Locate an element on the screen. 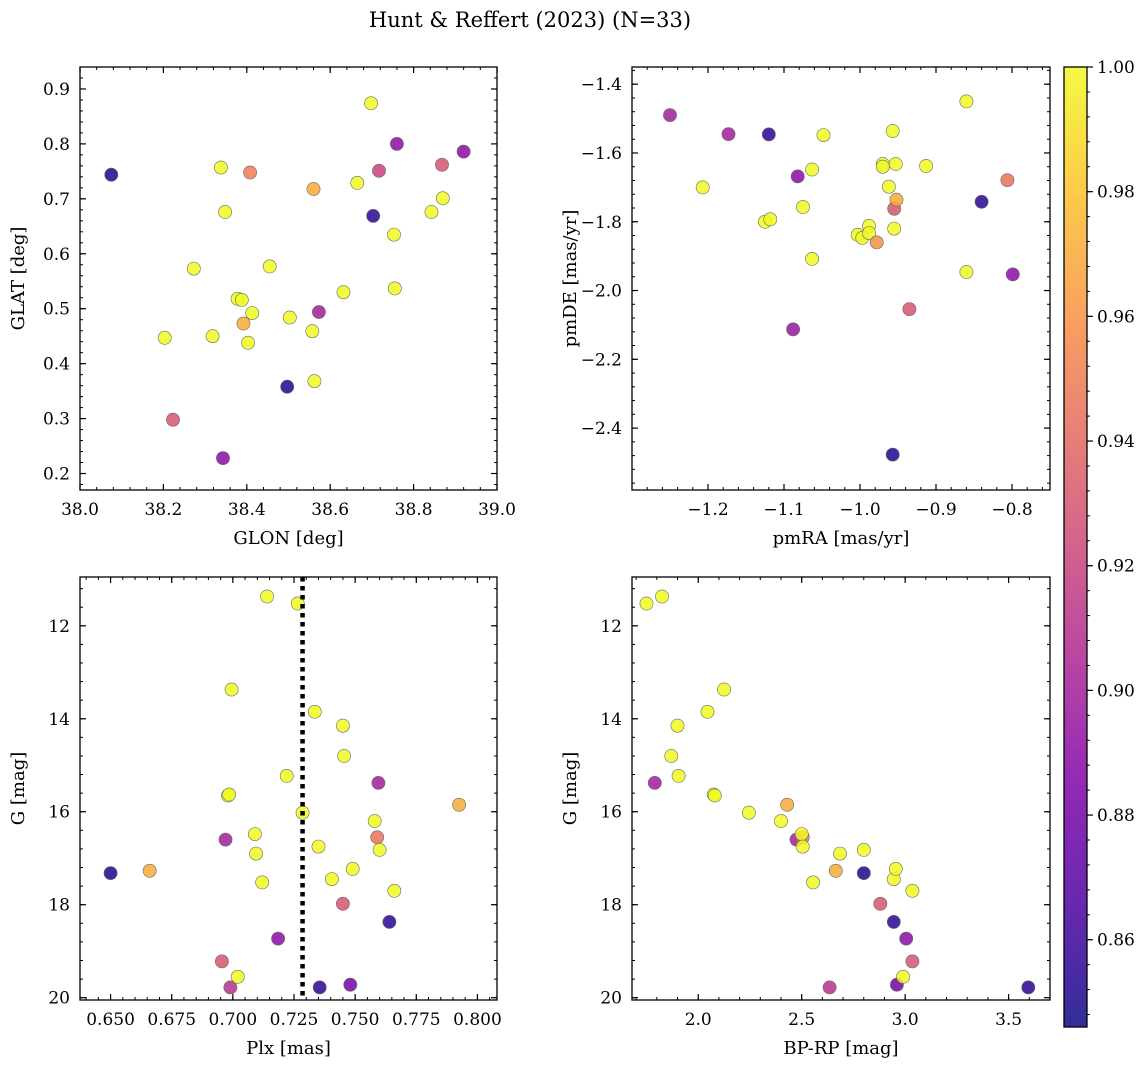  colorbar-gradient is located at coordinates (1075, 547).